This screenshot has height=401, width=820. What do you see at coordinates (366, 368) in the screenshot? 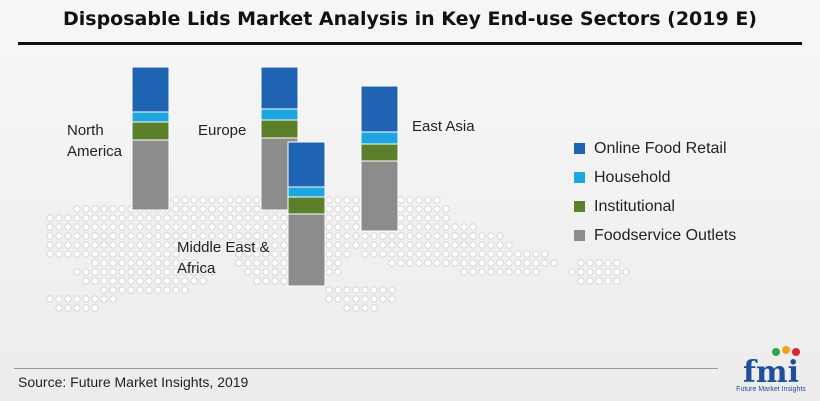
I see `footer-divider` at bounding box center [366, 368].